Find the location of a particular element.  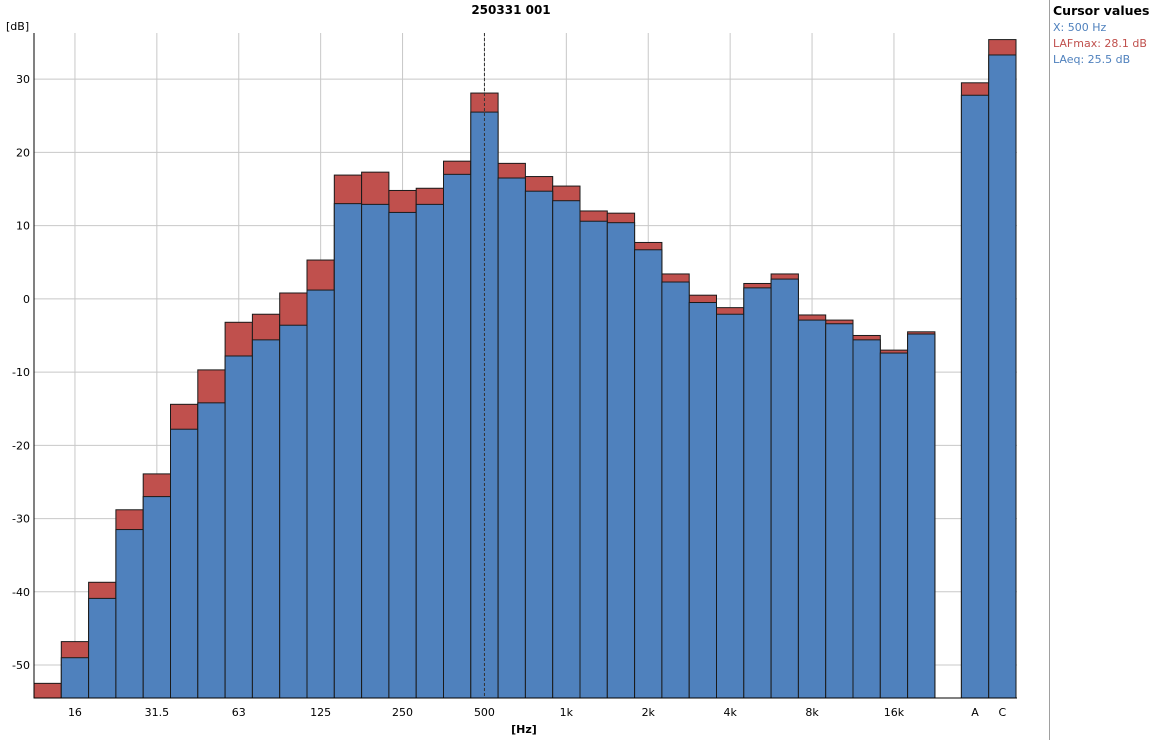

y-axis-ticks: 30 20 10 0 -10 -20 -30 -40 -50 is located at coordinates (21, 372).